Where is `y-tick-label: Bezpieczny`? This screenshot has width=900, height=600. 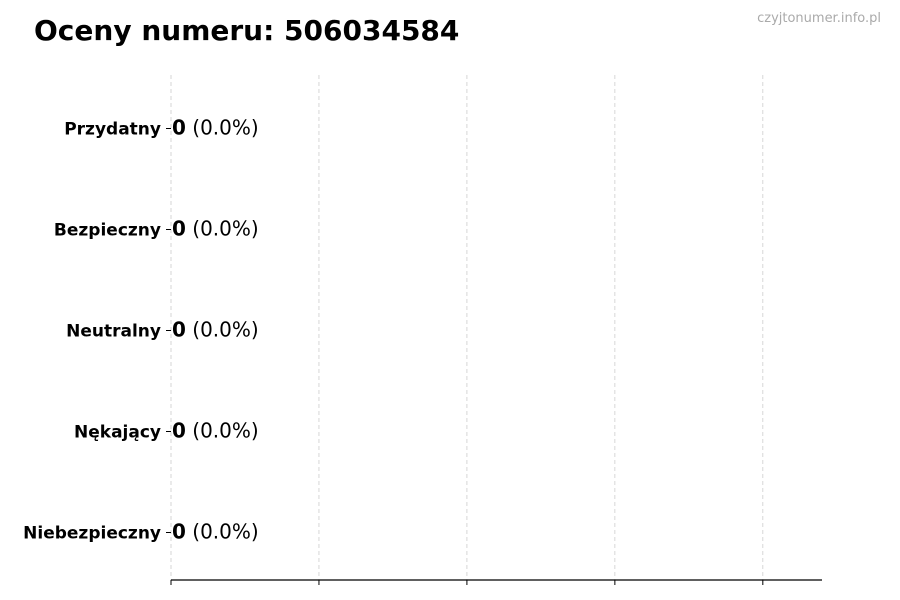 y-tick-label: Bezpieczny is located at coordinates (107, 231).